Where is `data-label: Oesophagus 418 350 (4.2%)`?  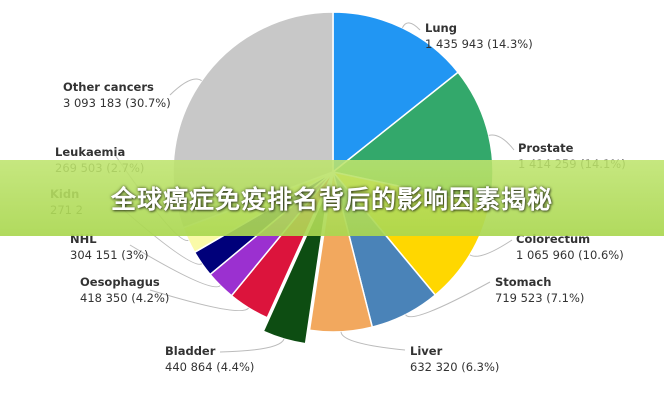
data-label: Oesophagus 418 350 (4.2%) is located at coordinates (124, 290).